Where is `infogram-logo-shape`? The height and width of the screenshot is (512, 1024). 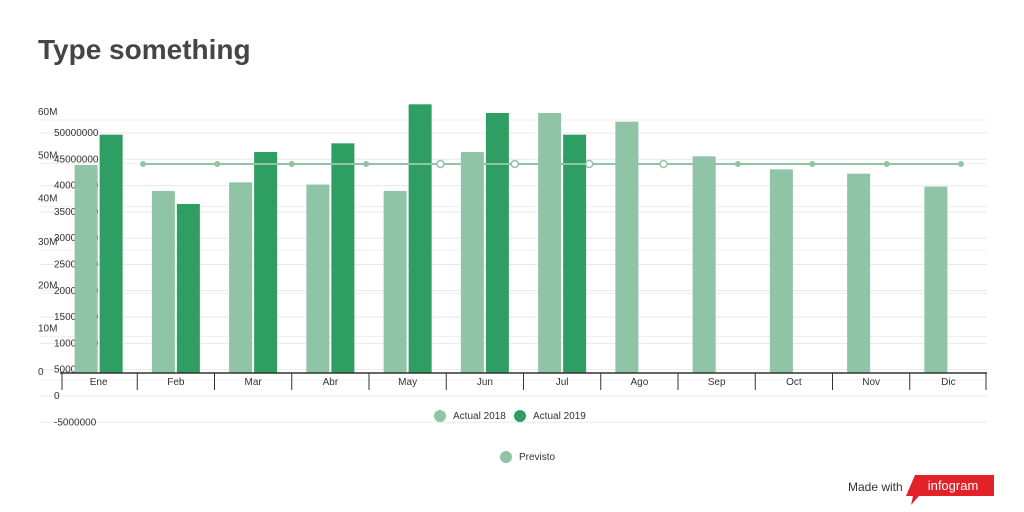
infogram-logo-shape is located at coordinates (950, 490).